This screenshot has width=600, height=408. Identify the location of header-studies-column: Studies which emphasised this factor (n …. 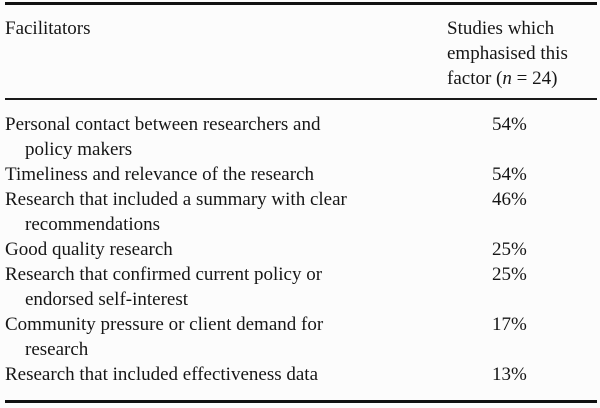
(522, 53).